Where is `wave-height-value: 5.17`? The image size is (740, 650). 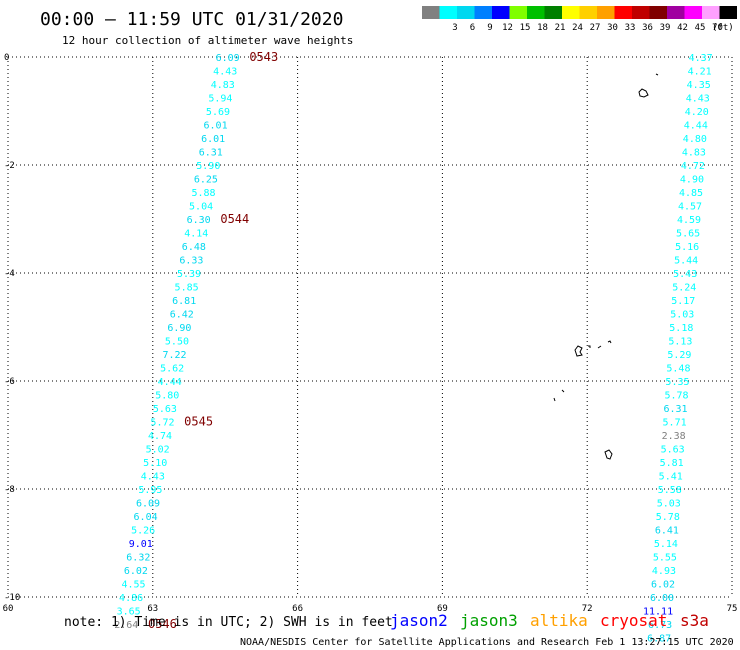
wave-height-value: 5.17 is located at coordinates (683, 301).